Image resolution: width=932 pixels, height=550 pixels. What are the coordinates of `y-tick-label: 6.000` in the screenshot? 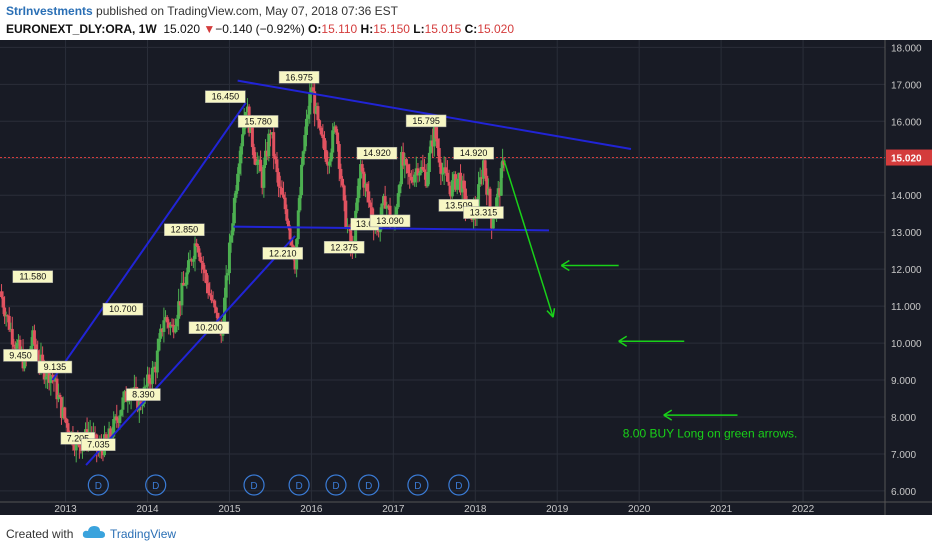 It's located at (903, 492).